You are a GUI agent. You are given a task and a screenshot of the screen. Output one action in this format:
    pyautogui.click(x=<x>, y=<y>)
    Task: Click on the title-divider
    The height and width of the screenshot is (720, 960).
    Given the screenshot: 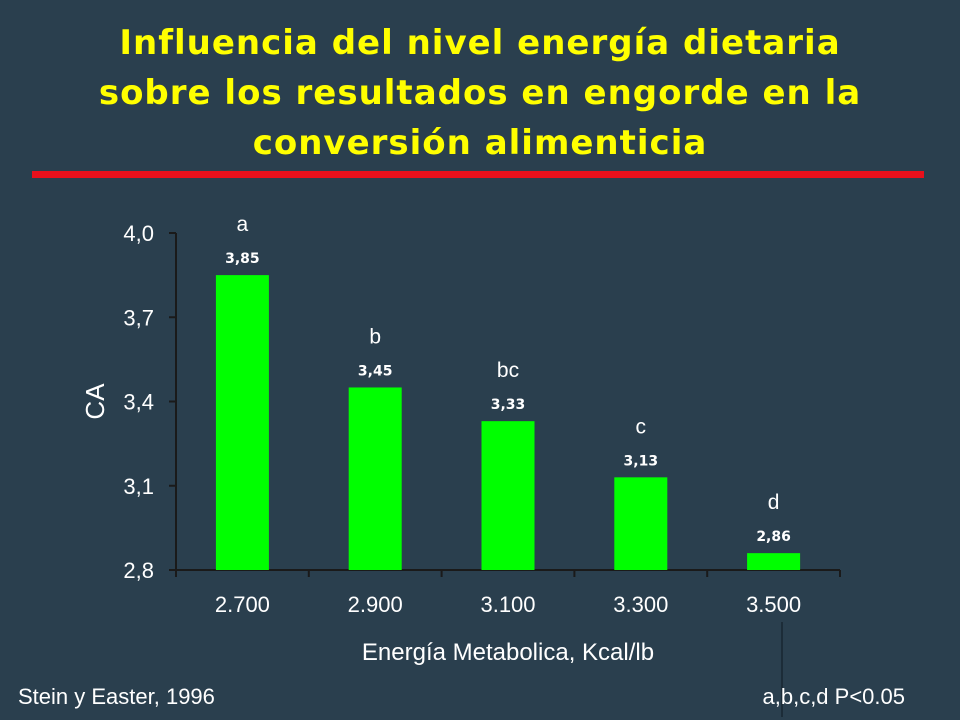 What is the action you would take?
    pyautogui.click(x=478, y=174)
    